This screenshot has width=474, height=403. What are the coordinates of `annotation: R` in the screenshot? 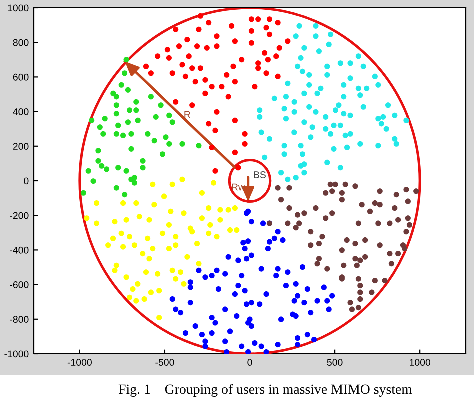 It's located at (187, 114).